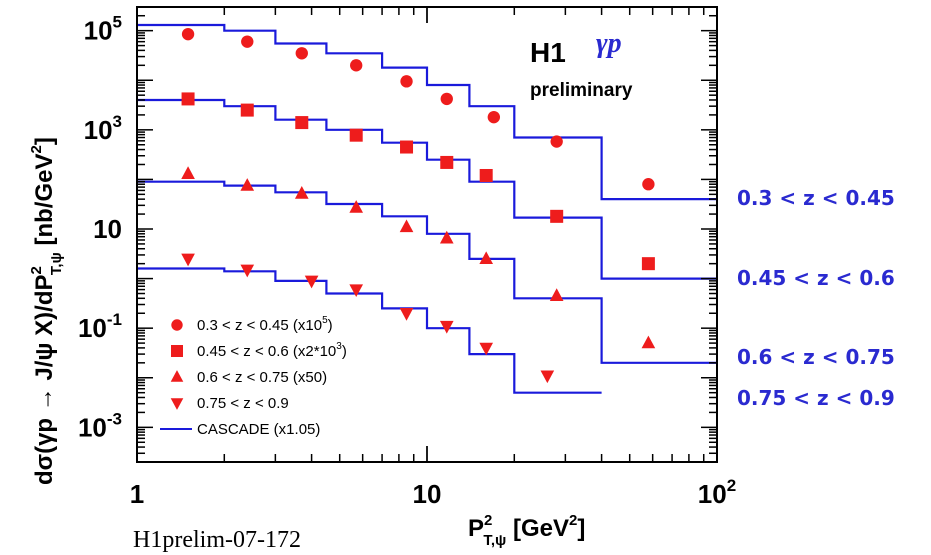 Image resolution: width=931 pixels, height=555 pixels. I want to click on experiment-title: H1, so click(548, 52).